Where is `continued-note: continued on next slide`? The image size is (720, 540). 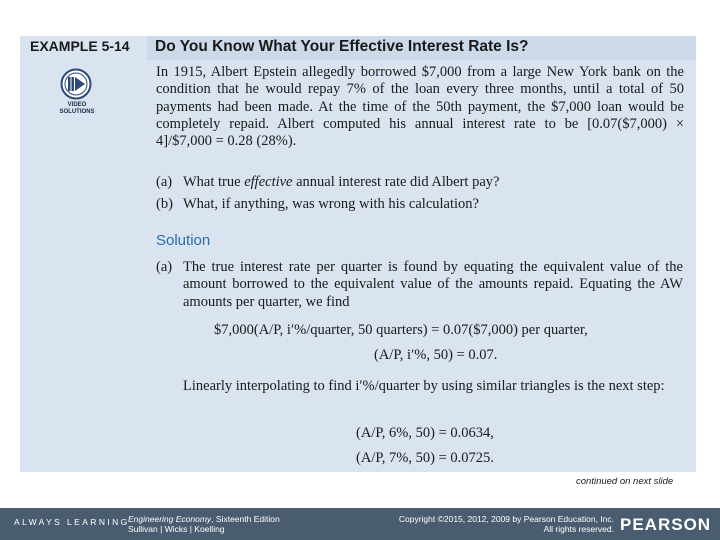 continued-note: continued on next slide is located at coordinates (625, 481).